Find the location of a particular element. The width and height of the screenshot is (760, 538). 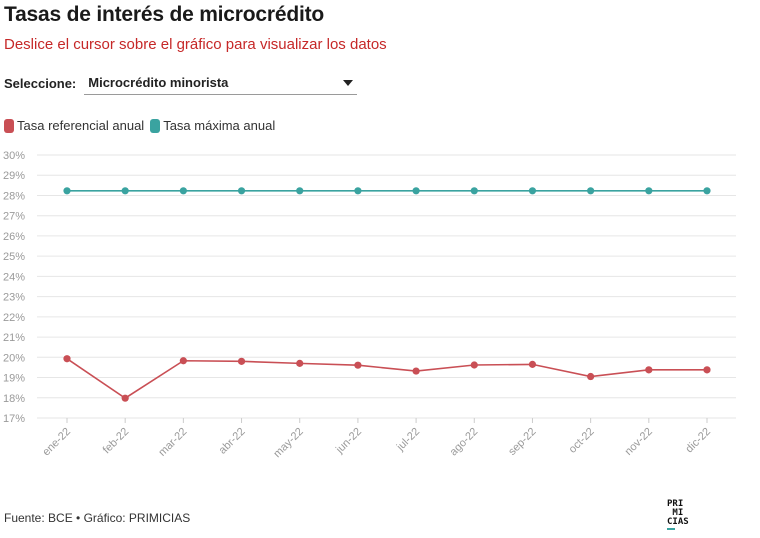

legend-swatch-maxima is located at coordinates (155, 125).